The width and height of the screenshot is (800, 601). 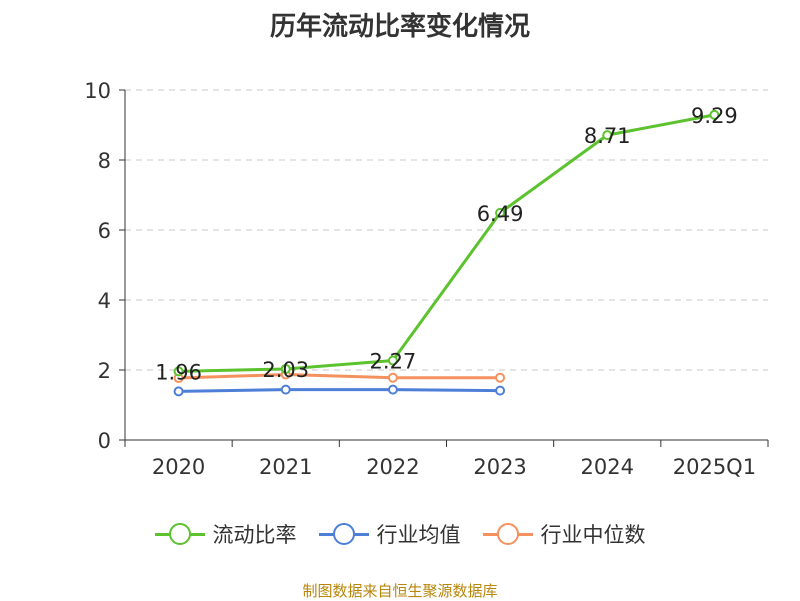 I want to click on legend-item: 行业中位数, so click(x=564, y=534).